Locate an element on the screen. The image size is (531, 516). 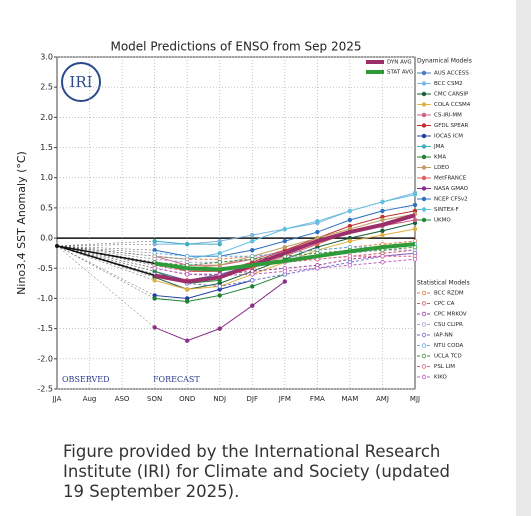
legend-title: Dynamical Models is located at coordinates (444, 61).